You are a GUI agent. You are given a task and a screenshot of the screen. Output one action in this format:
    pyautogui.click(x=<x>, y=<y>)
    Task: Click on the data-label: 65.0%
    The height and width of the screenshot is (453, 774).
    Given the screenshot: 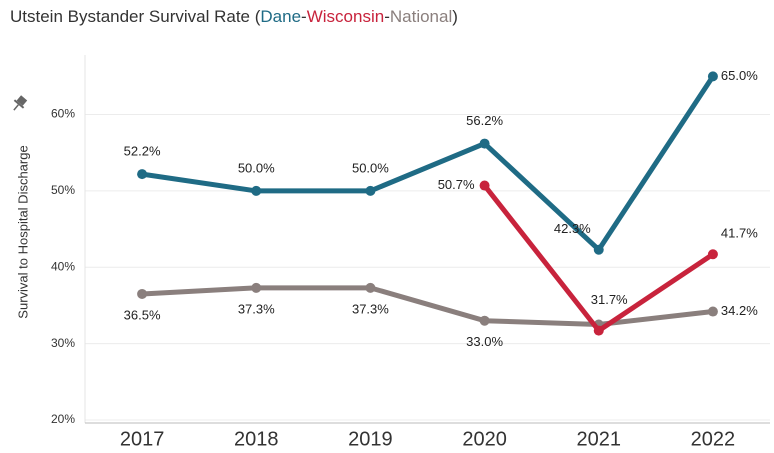 What is the action you would take?
    pyautogui.click(x=739, y=75)
    